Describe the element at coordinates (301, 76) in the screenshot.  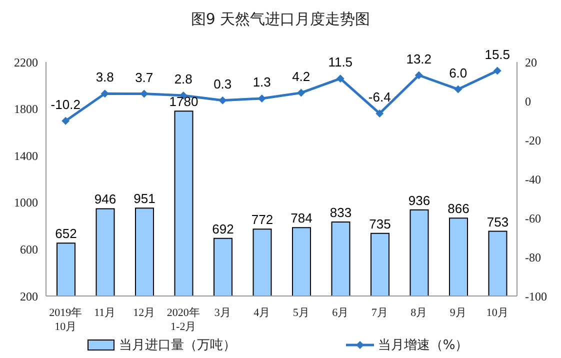
I see `data-label: 4.2` at that location.